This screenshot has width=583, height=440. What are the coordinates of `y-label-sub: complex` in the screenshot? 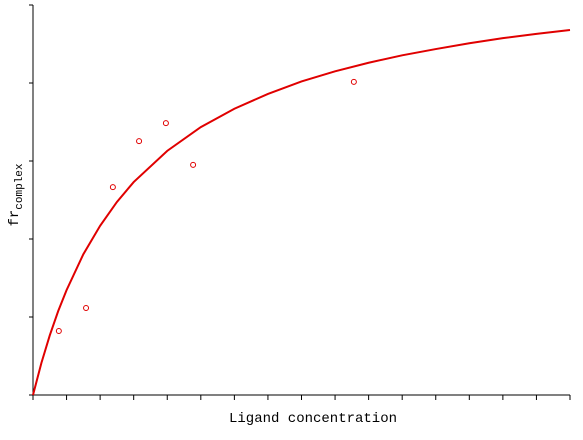 It's located at (20, 186).